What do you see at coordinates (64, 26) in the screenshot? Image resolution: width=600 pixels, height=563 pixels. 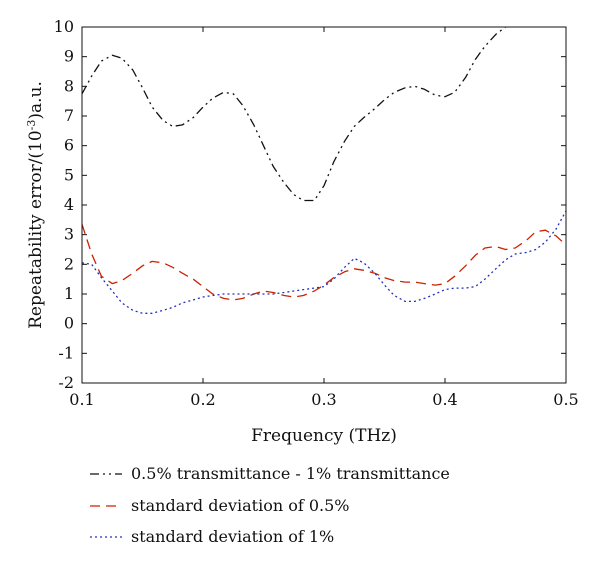 I see `y-tick-label: 10` at bounding box center [64, 26].